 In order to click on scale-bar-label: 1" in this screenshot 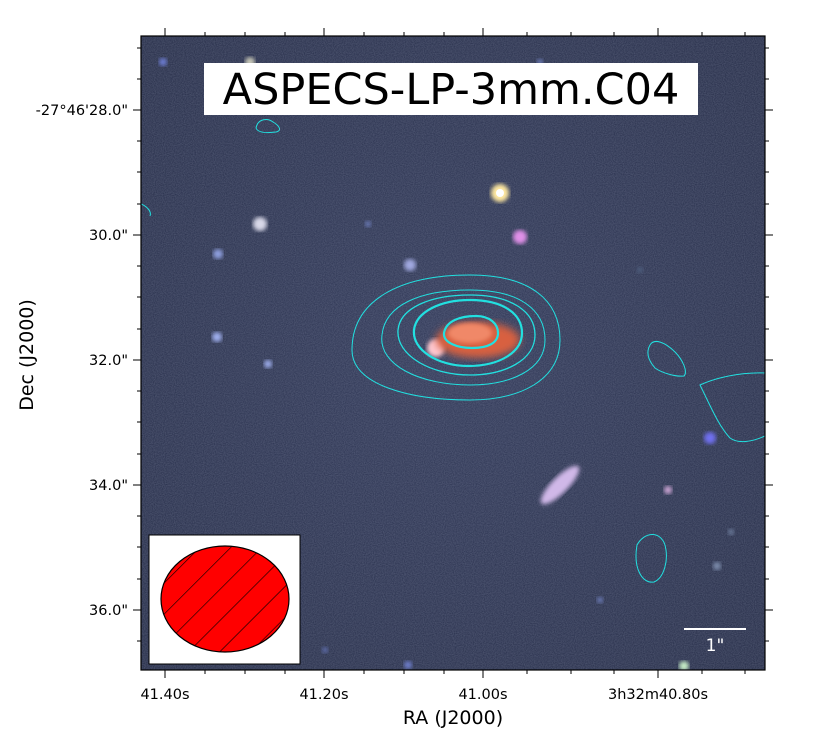, I will do `click(715, 646)`.